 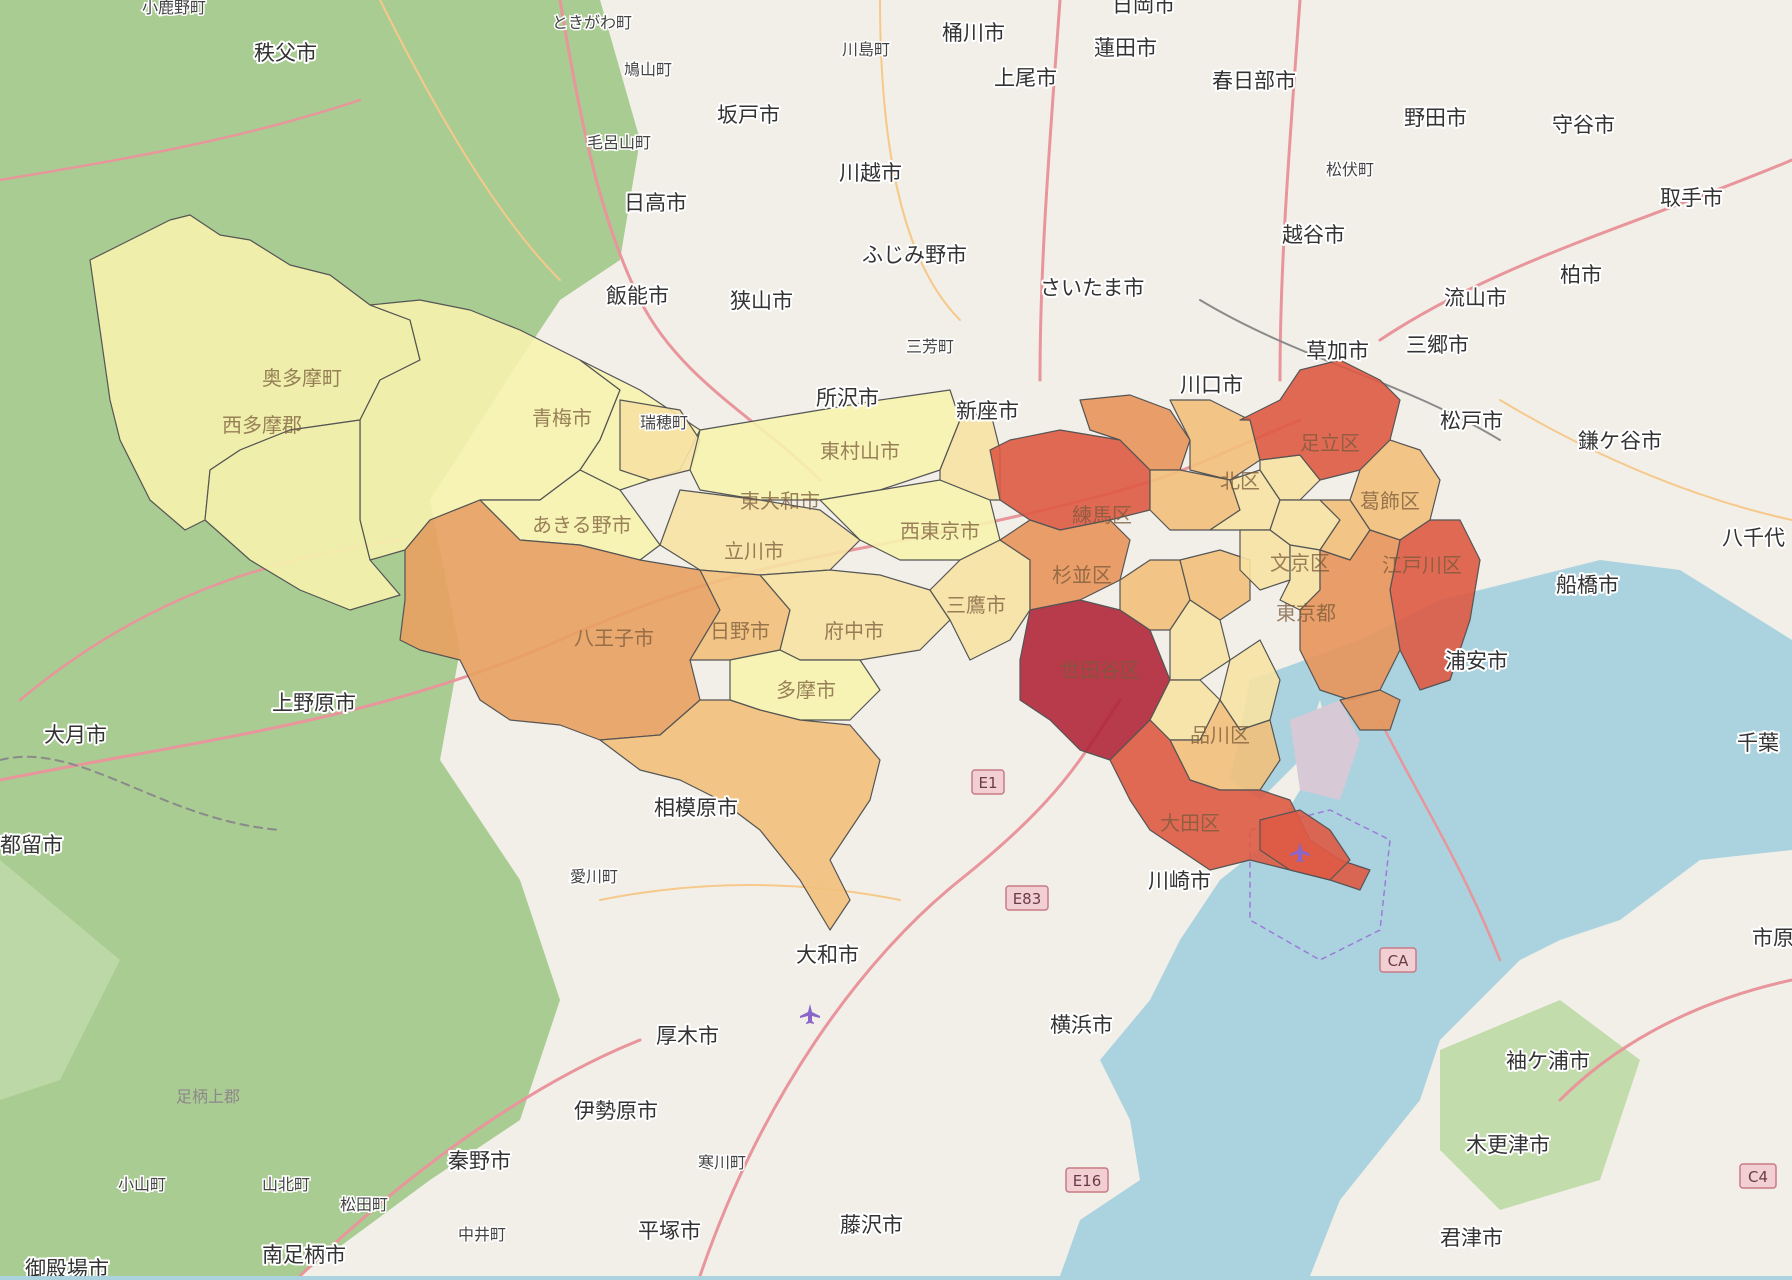 I want to click on city-label: 狭山市, so click(x=761, y=301).